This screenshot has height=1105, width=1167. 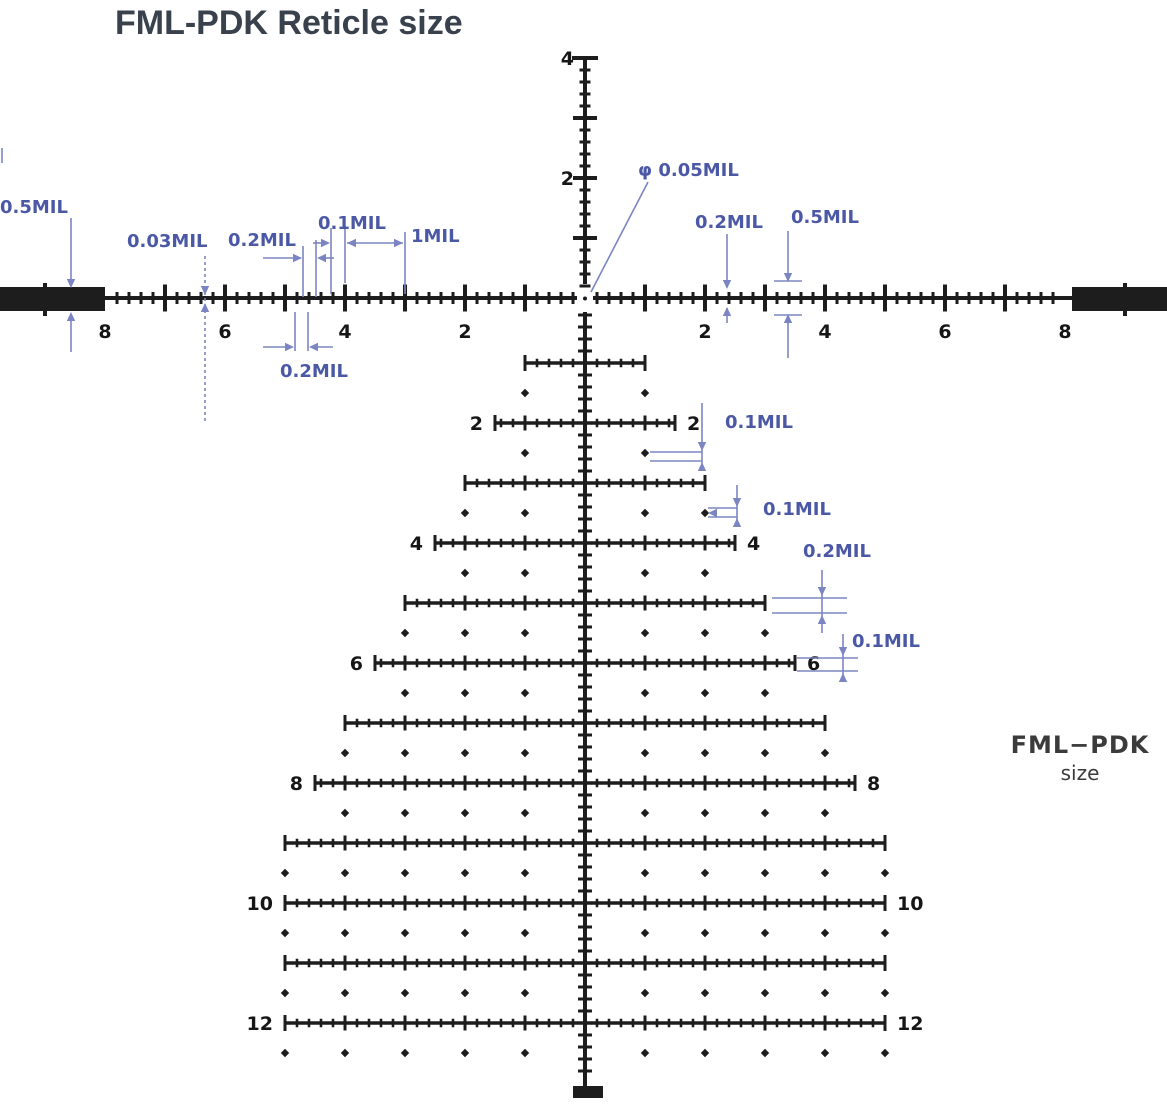 I want to click on h-axis-number: 6, so click(x=944, y=332).